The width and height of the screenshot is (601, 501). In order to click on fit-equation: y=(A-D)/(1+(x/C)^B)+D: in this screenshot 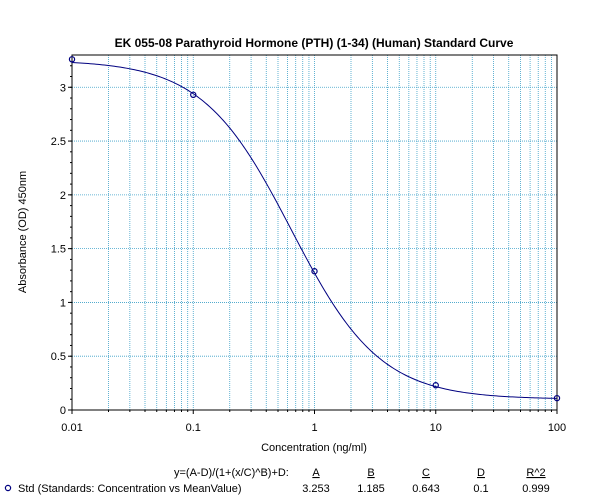, I will do `click(231, 473)`.